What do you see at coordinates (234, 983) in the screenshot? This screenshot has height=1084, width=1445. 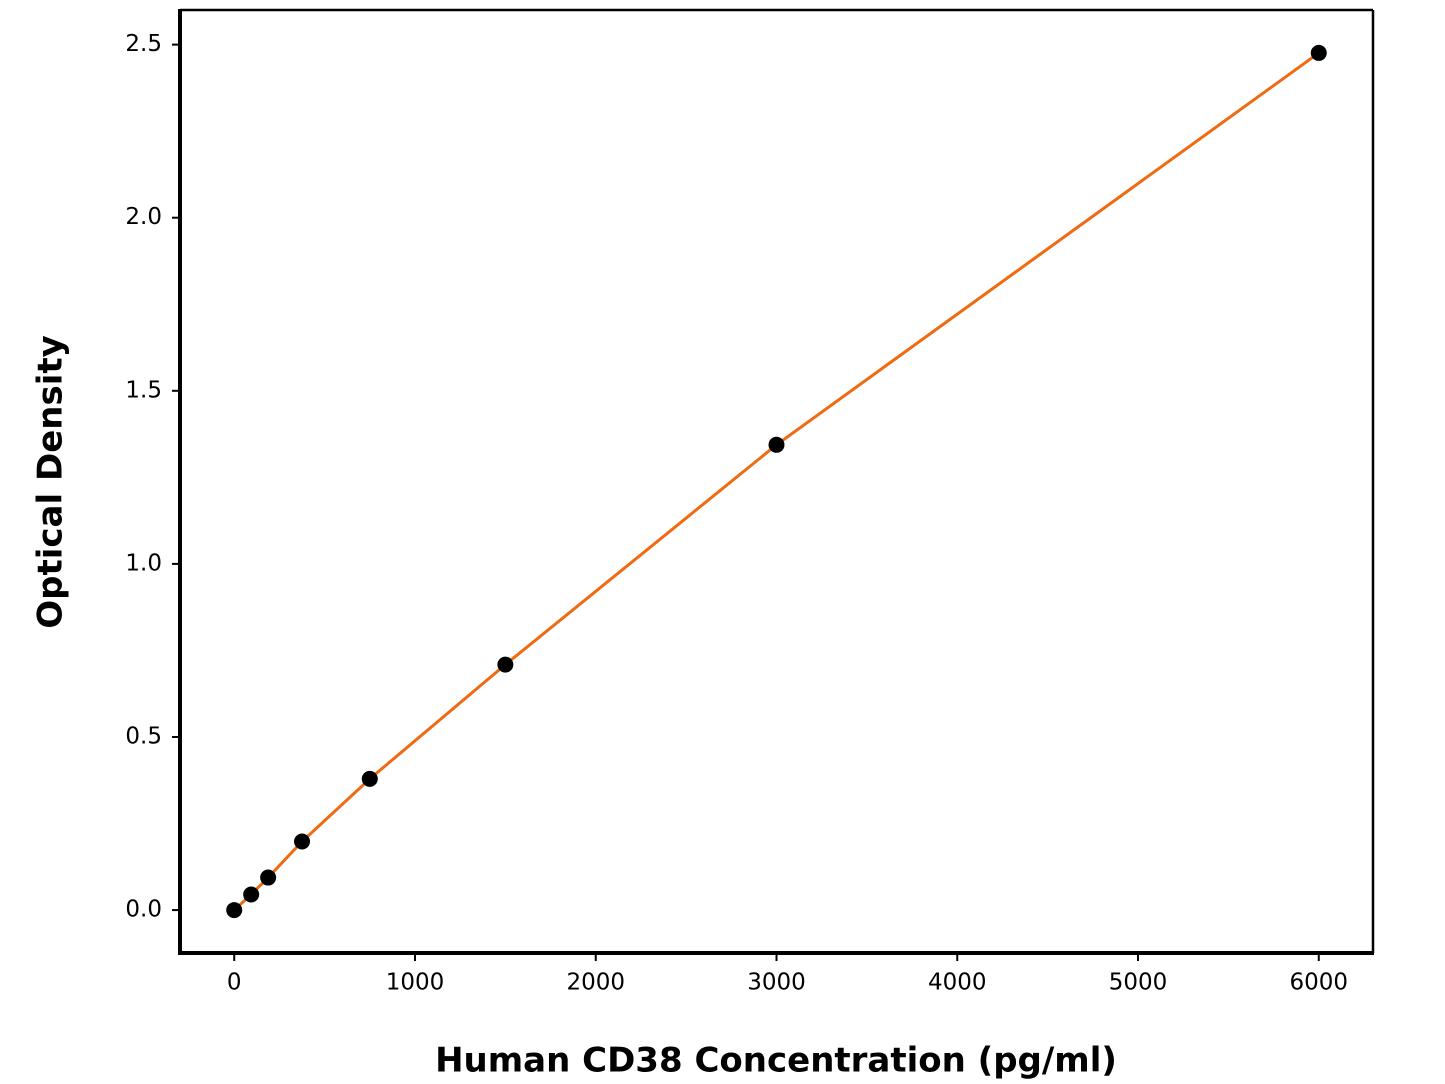 I see `x-tick-label: 0` at bounding box center [234, 983].